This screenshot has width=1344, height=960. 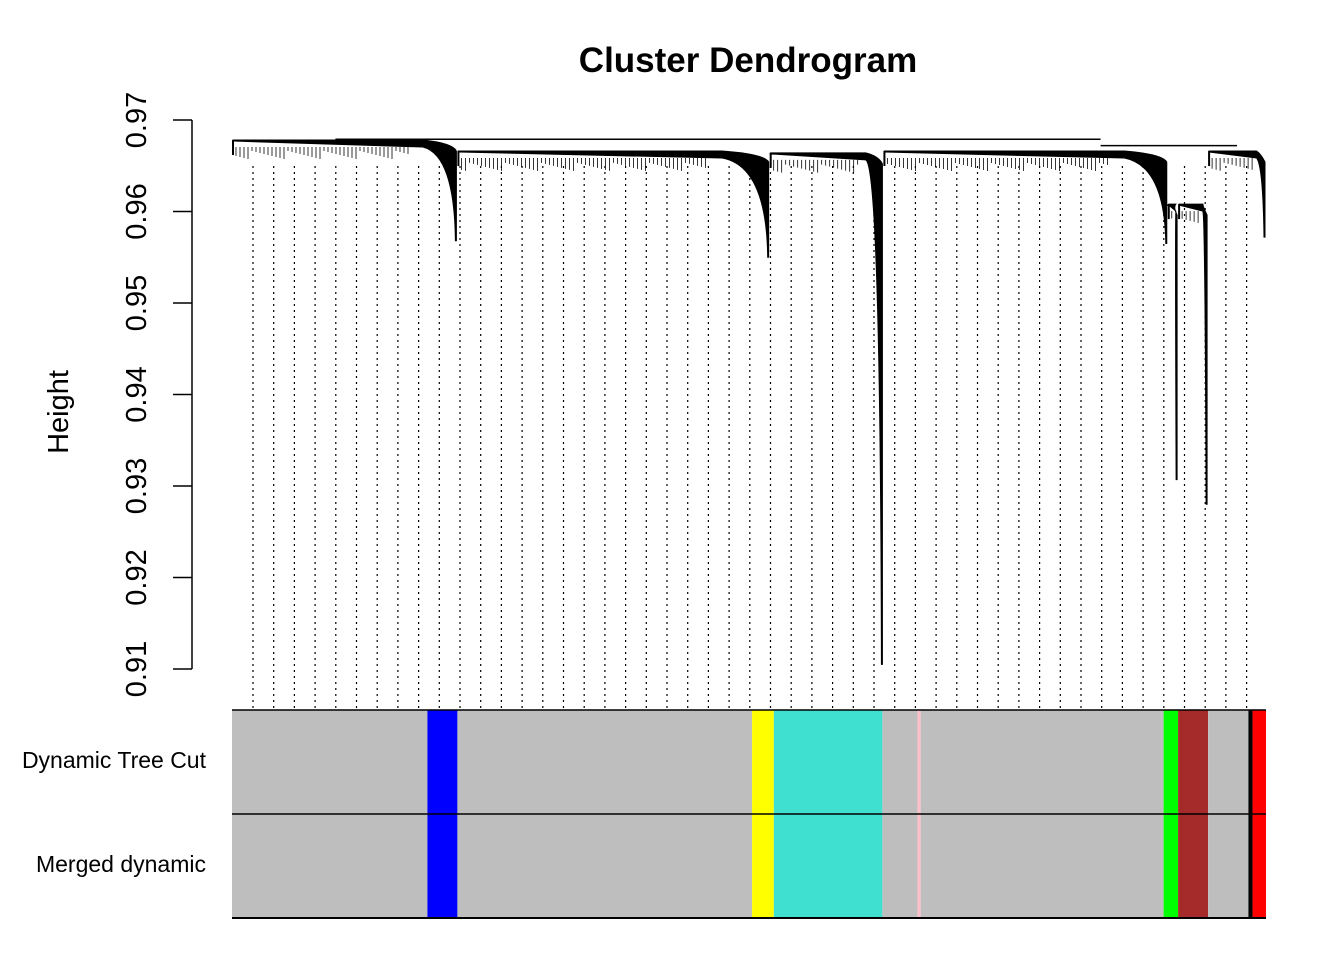 I want to click on y-axis: 0.91 0.92 0.93 0.94 0.95 0.96 0.97, so click(x=157, y=394).